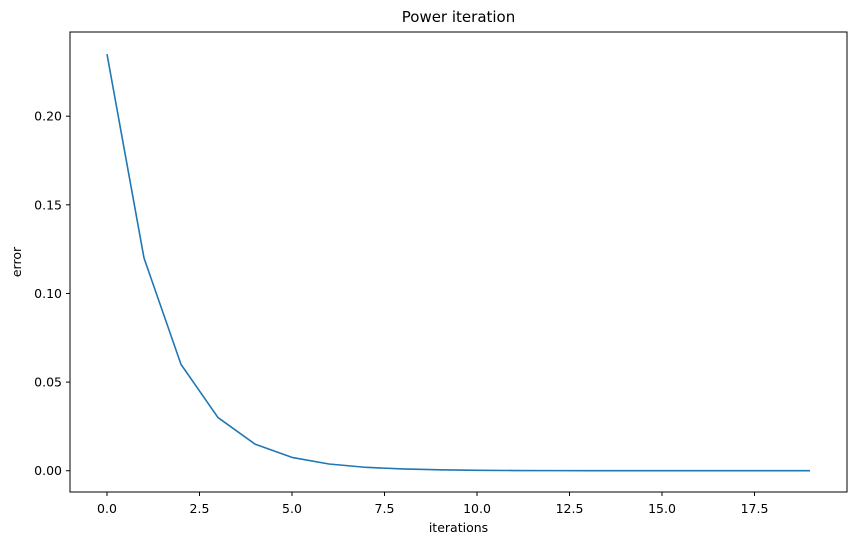 The height and width of the screenshot is (545, 855). What do you see at coordinates (432, 504) in the screenshot?
I see `x-axis-ticks: 0.0 2.5 5.0 7.5 10.0 12.5 15.0 17.5` at bounding box center [432, 504].